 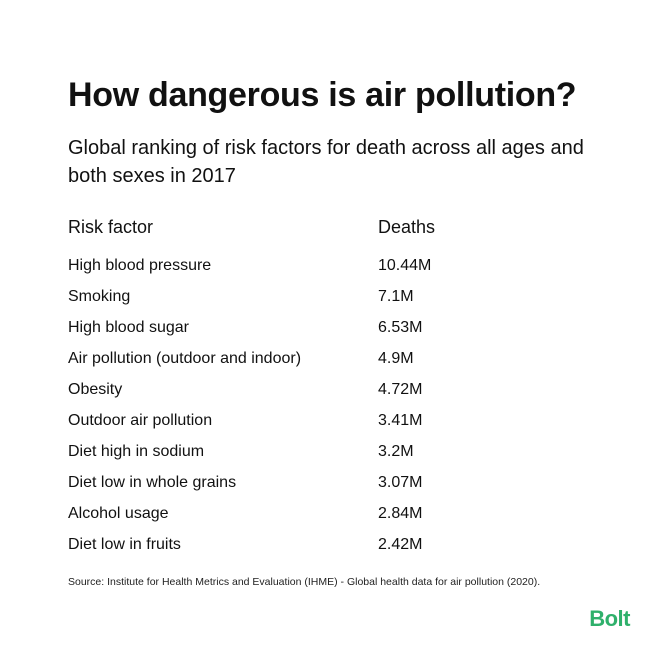 I want to click on risk-factor-cell: Smoking, so click(x=99, y=296).